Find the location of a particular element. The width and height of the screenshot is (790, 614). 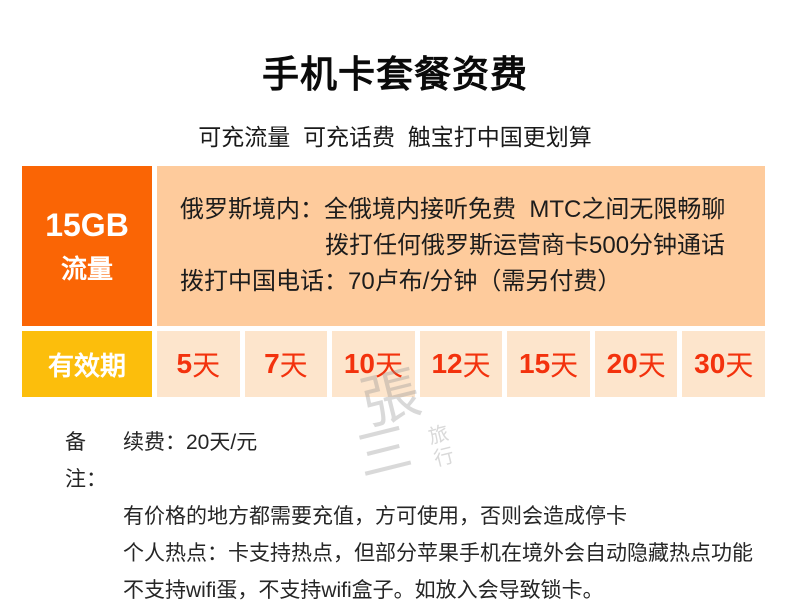

validity-option-days: 12 is located at coordinates (447, 363).